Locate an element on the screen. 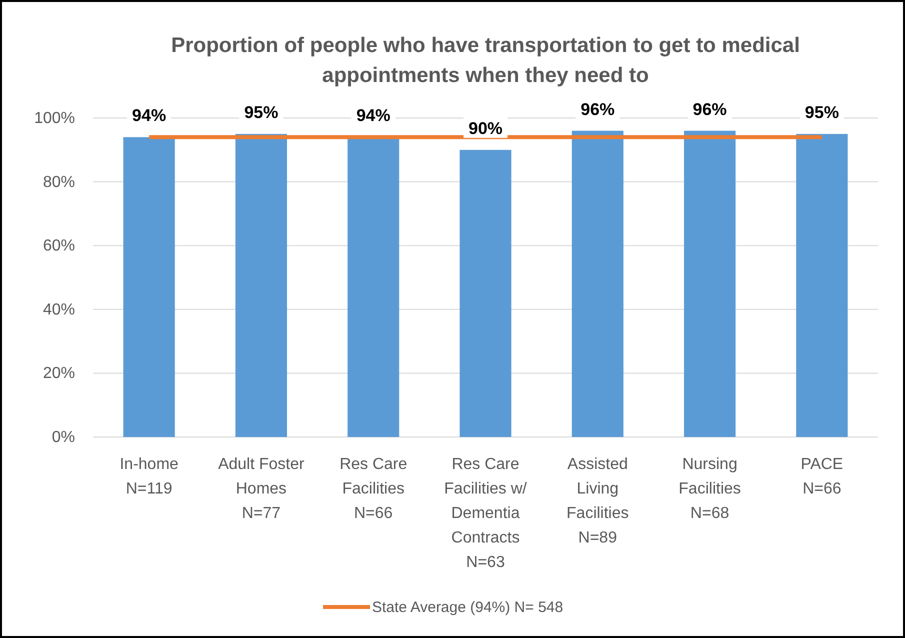  chart-title: Proportion of people who have transportation to get to medical appointments when they need to is located at coordinates (485, 60).